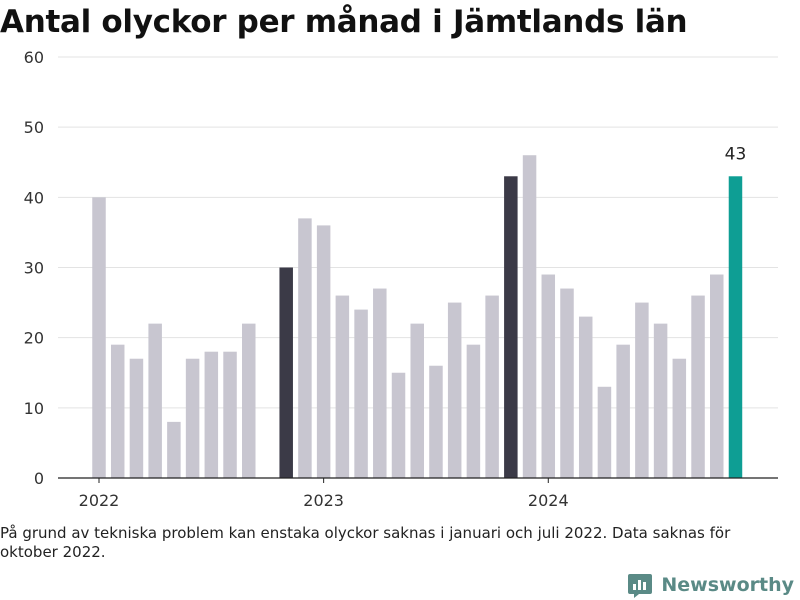 Image resolution: width=800 pixels, height=600 pixels. What do you see at coordinates (727, 585) in the screenshot?
I see `brand-name: Newsworthy` at bounding box center [727, 585].